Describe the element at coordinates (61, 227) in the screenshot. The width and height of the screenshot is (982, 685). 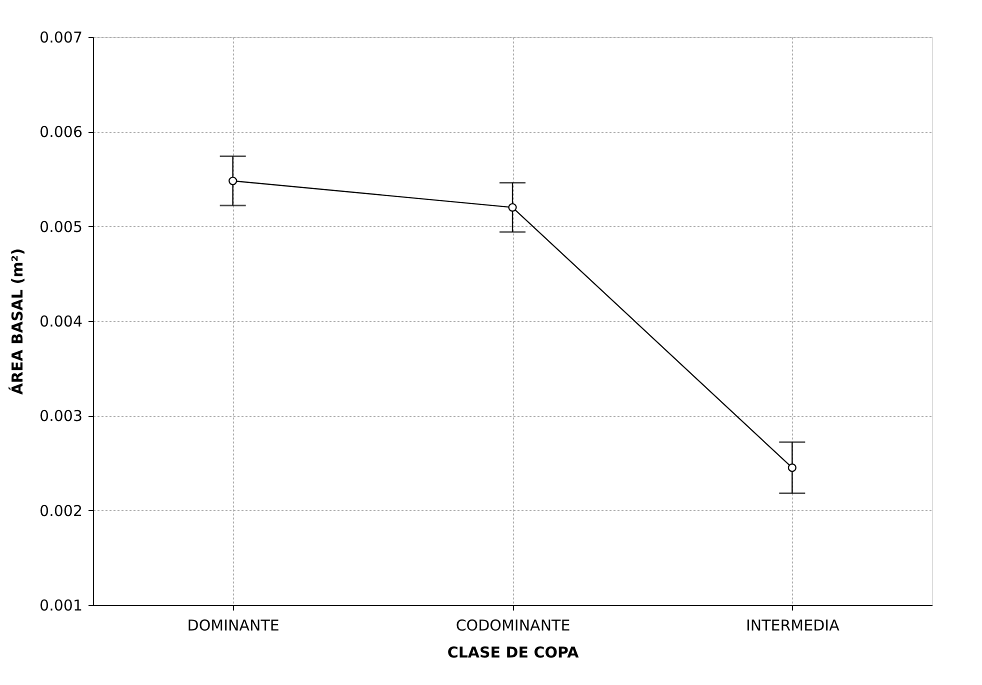
I see `y-tick-label: 0.005` at that location.